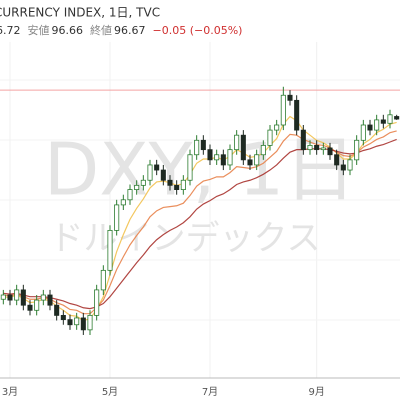  I want to click on x-tick-label: 3月, so click(10, 392).